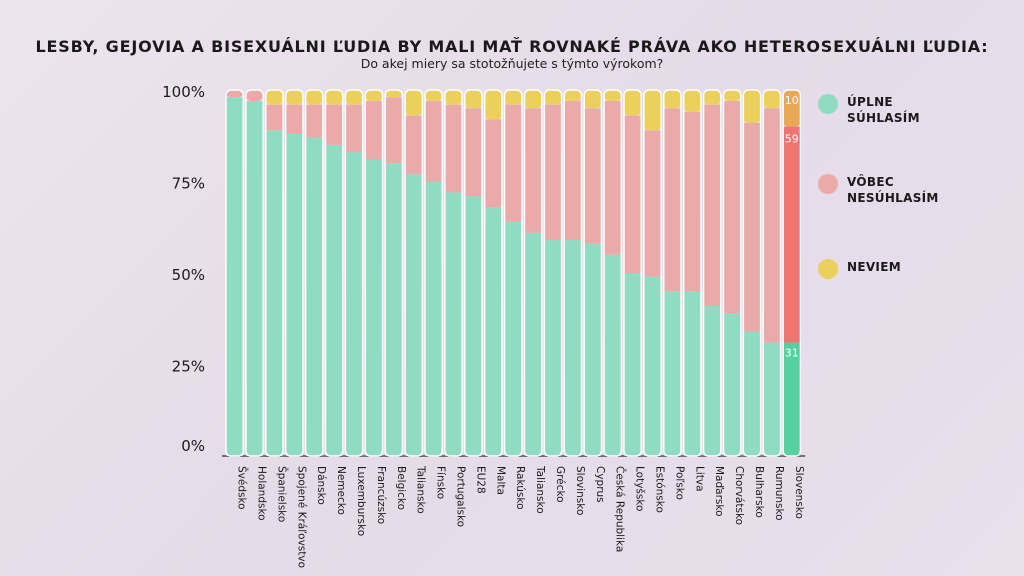  Describe the element at coordinates (441, 482) in the screenshot. I see `x-tick-label: Fínsko` at that location.